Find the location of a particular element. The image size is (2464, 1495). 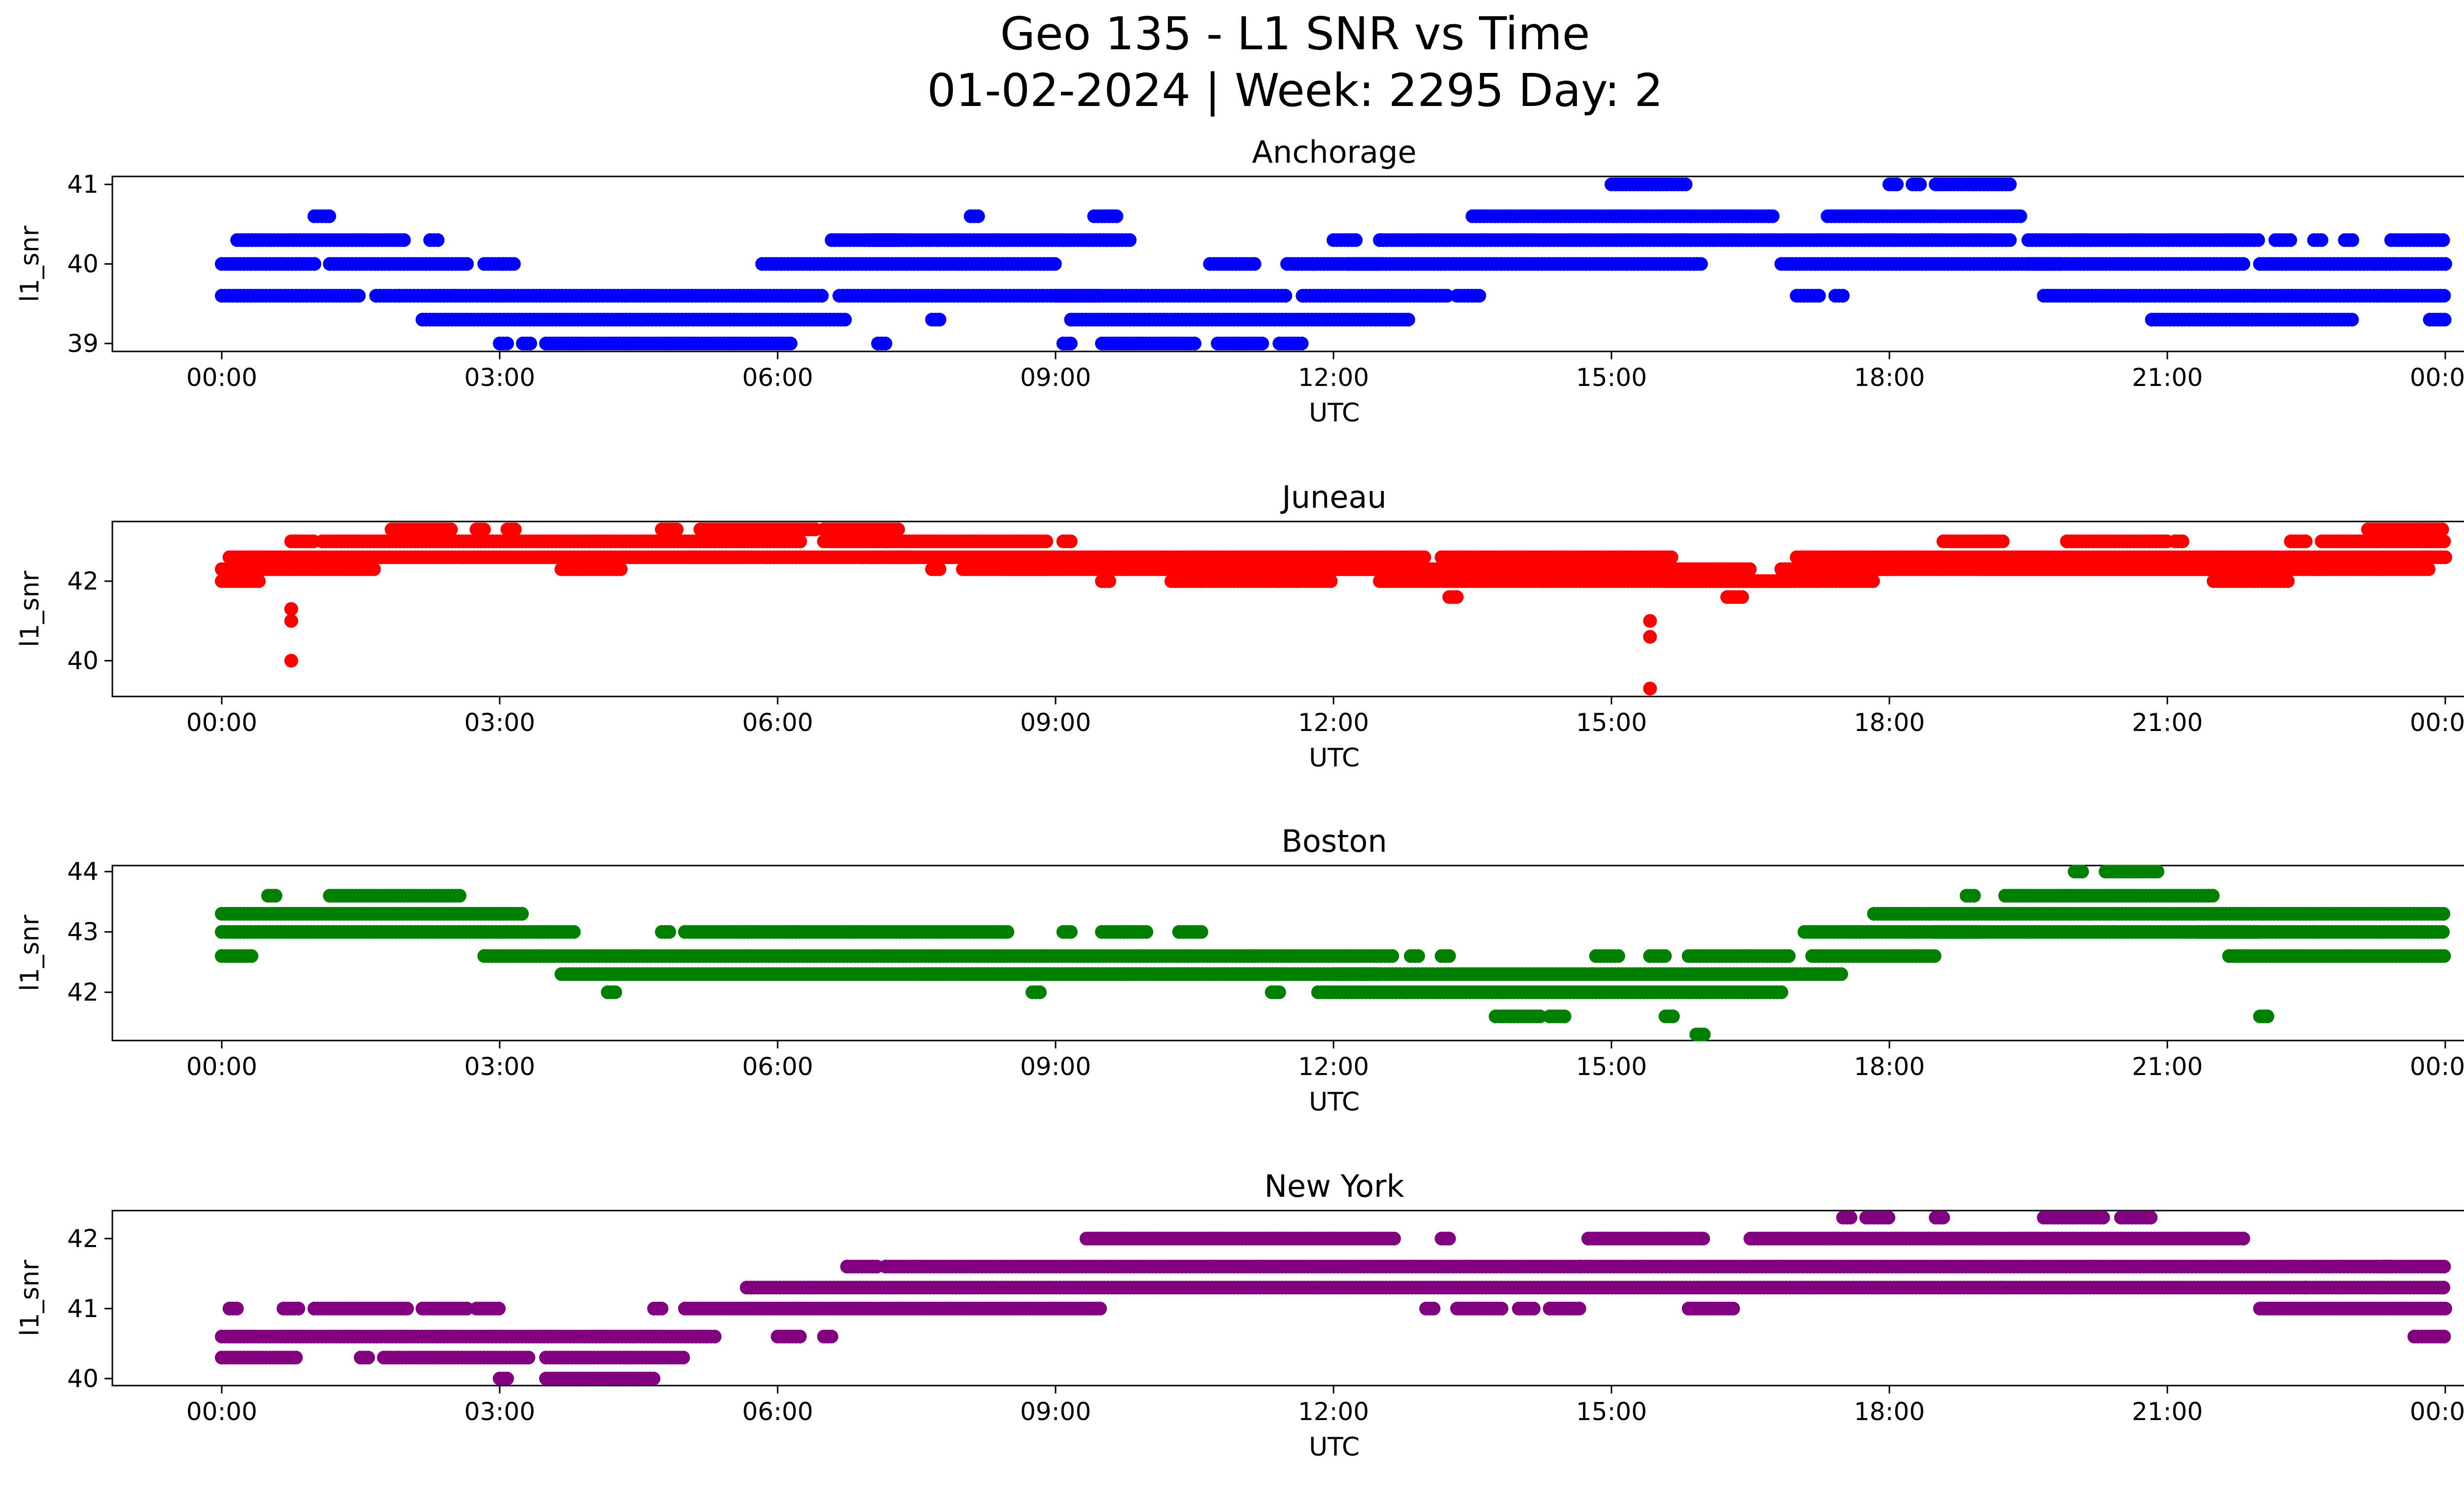

y-tick-label: 41 is located at coordinates (83, 184).